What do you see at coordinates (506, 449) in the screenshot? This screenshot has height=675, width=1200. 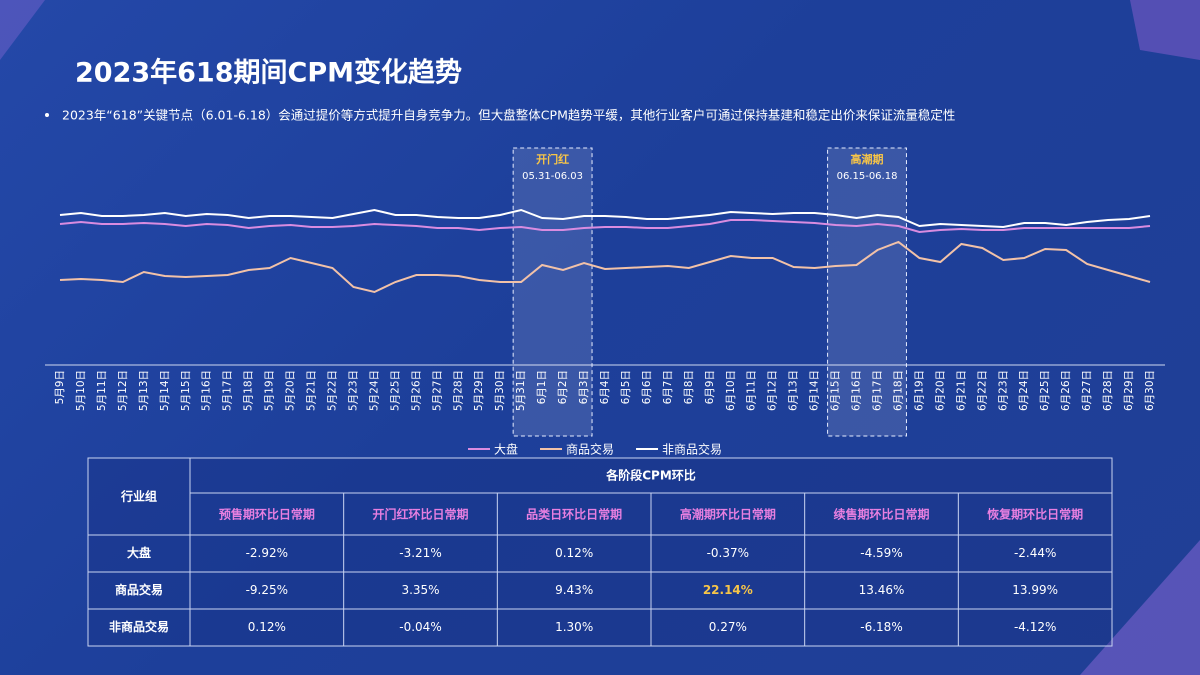 I see `legend-label: 大盘` at bounding box center [506, 449].